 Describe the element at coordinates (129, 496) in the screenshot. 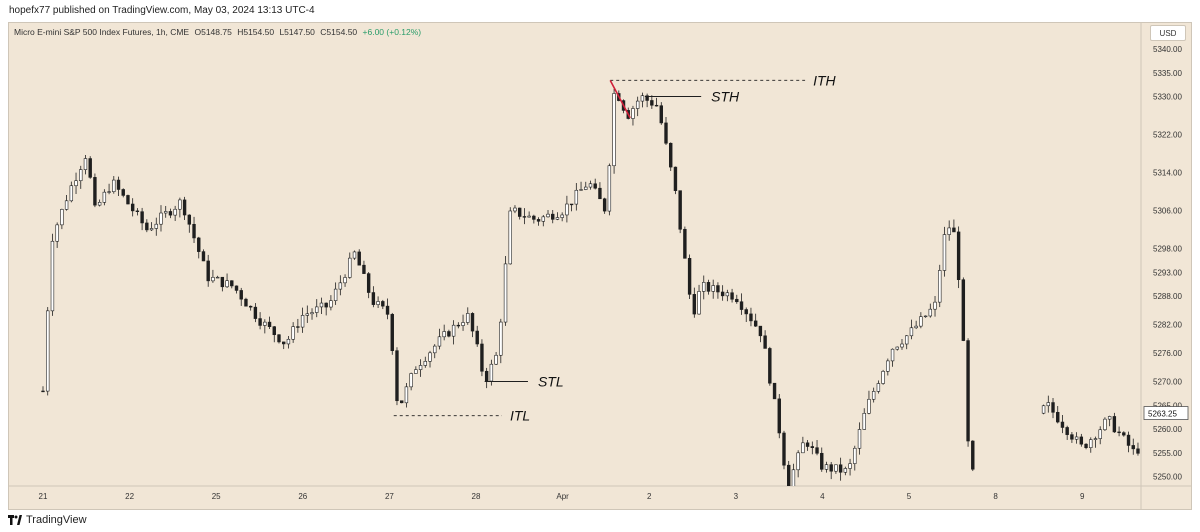

I see `time-tick-label: 22` at that location.